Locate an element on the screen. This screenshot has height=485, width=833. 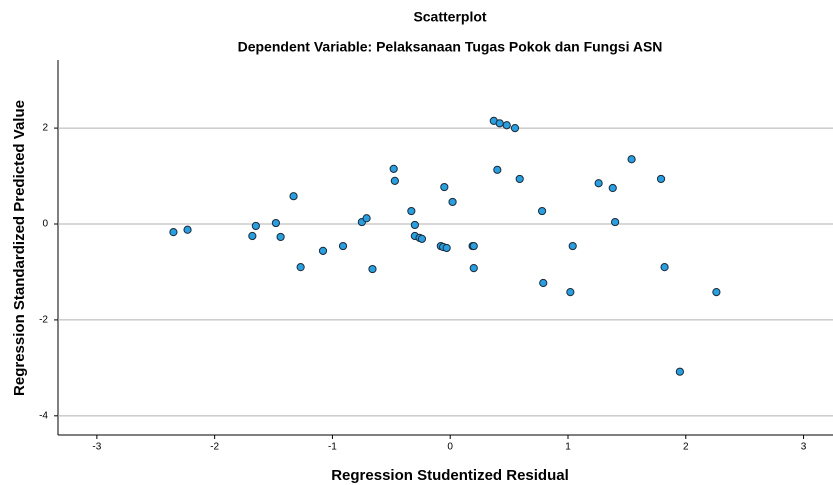
y-axis-title: Regression Standardized Predicted Value is located at coordinates (19, 248).